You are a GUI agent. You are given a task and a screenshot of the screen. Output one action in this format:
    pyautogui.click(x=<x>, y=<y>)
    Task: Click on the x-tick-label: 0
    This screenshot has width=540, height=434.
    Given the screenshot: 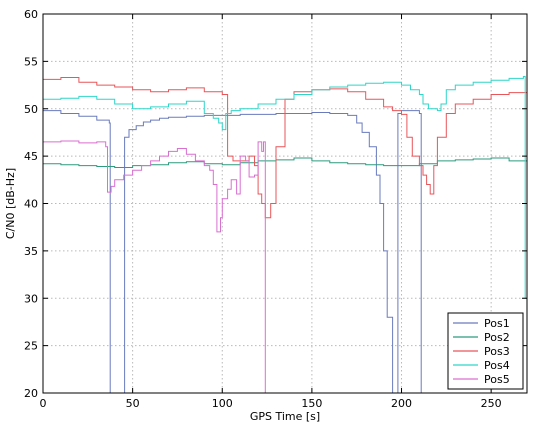 What is the action you would take?
    pyautogui.click(x=43, y=403)
    